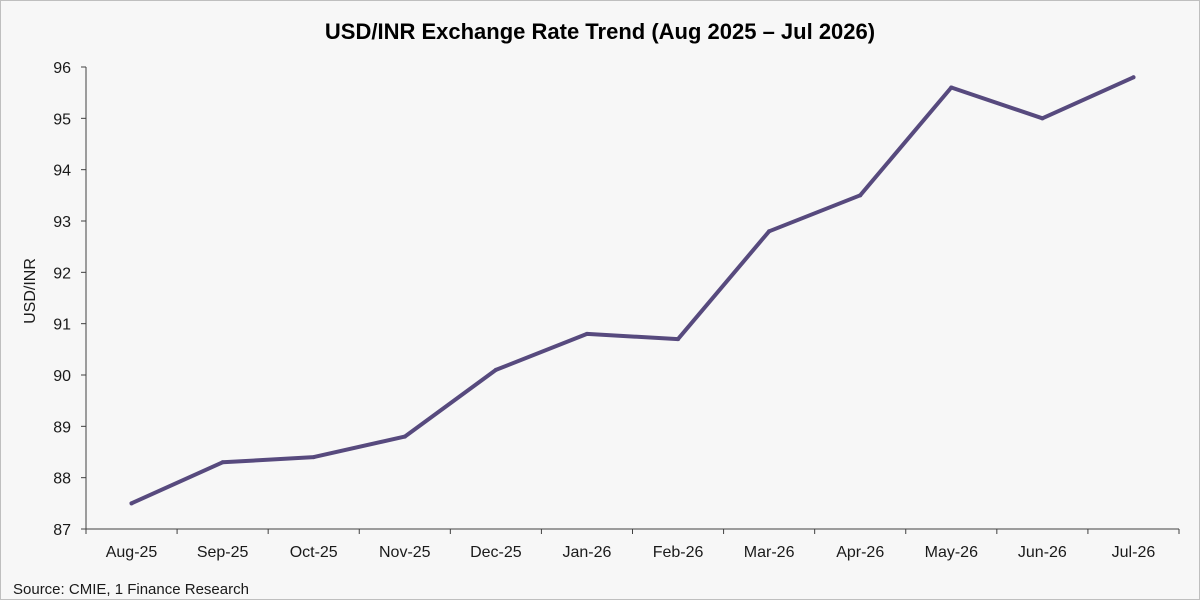 Image resolution: width=1200 pixels, height=600 pixels. Describe the element at coordinates (69, 299) in the screenshot. I see `y-ticks: 87 88 89 90 91 92 93 94 95 96` at that location.